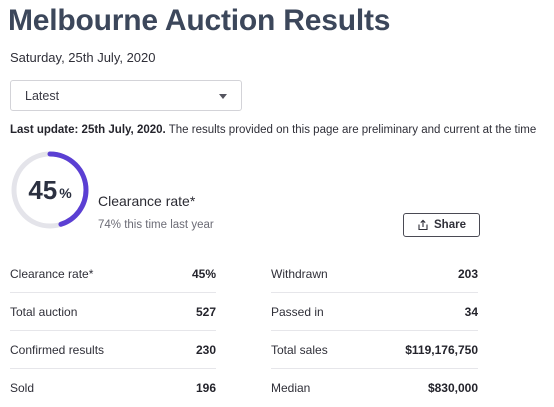 Image resolution: width=554 pixels, height=407 pixels. Describe the element at coordinates (113, 312) in the screenshot. I see `stat-row: Total auction 527` at that location.